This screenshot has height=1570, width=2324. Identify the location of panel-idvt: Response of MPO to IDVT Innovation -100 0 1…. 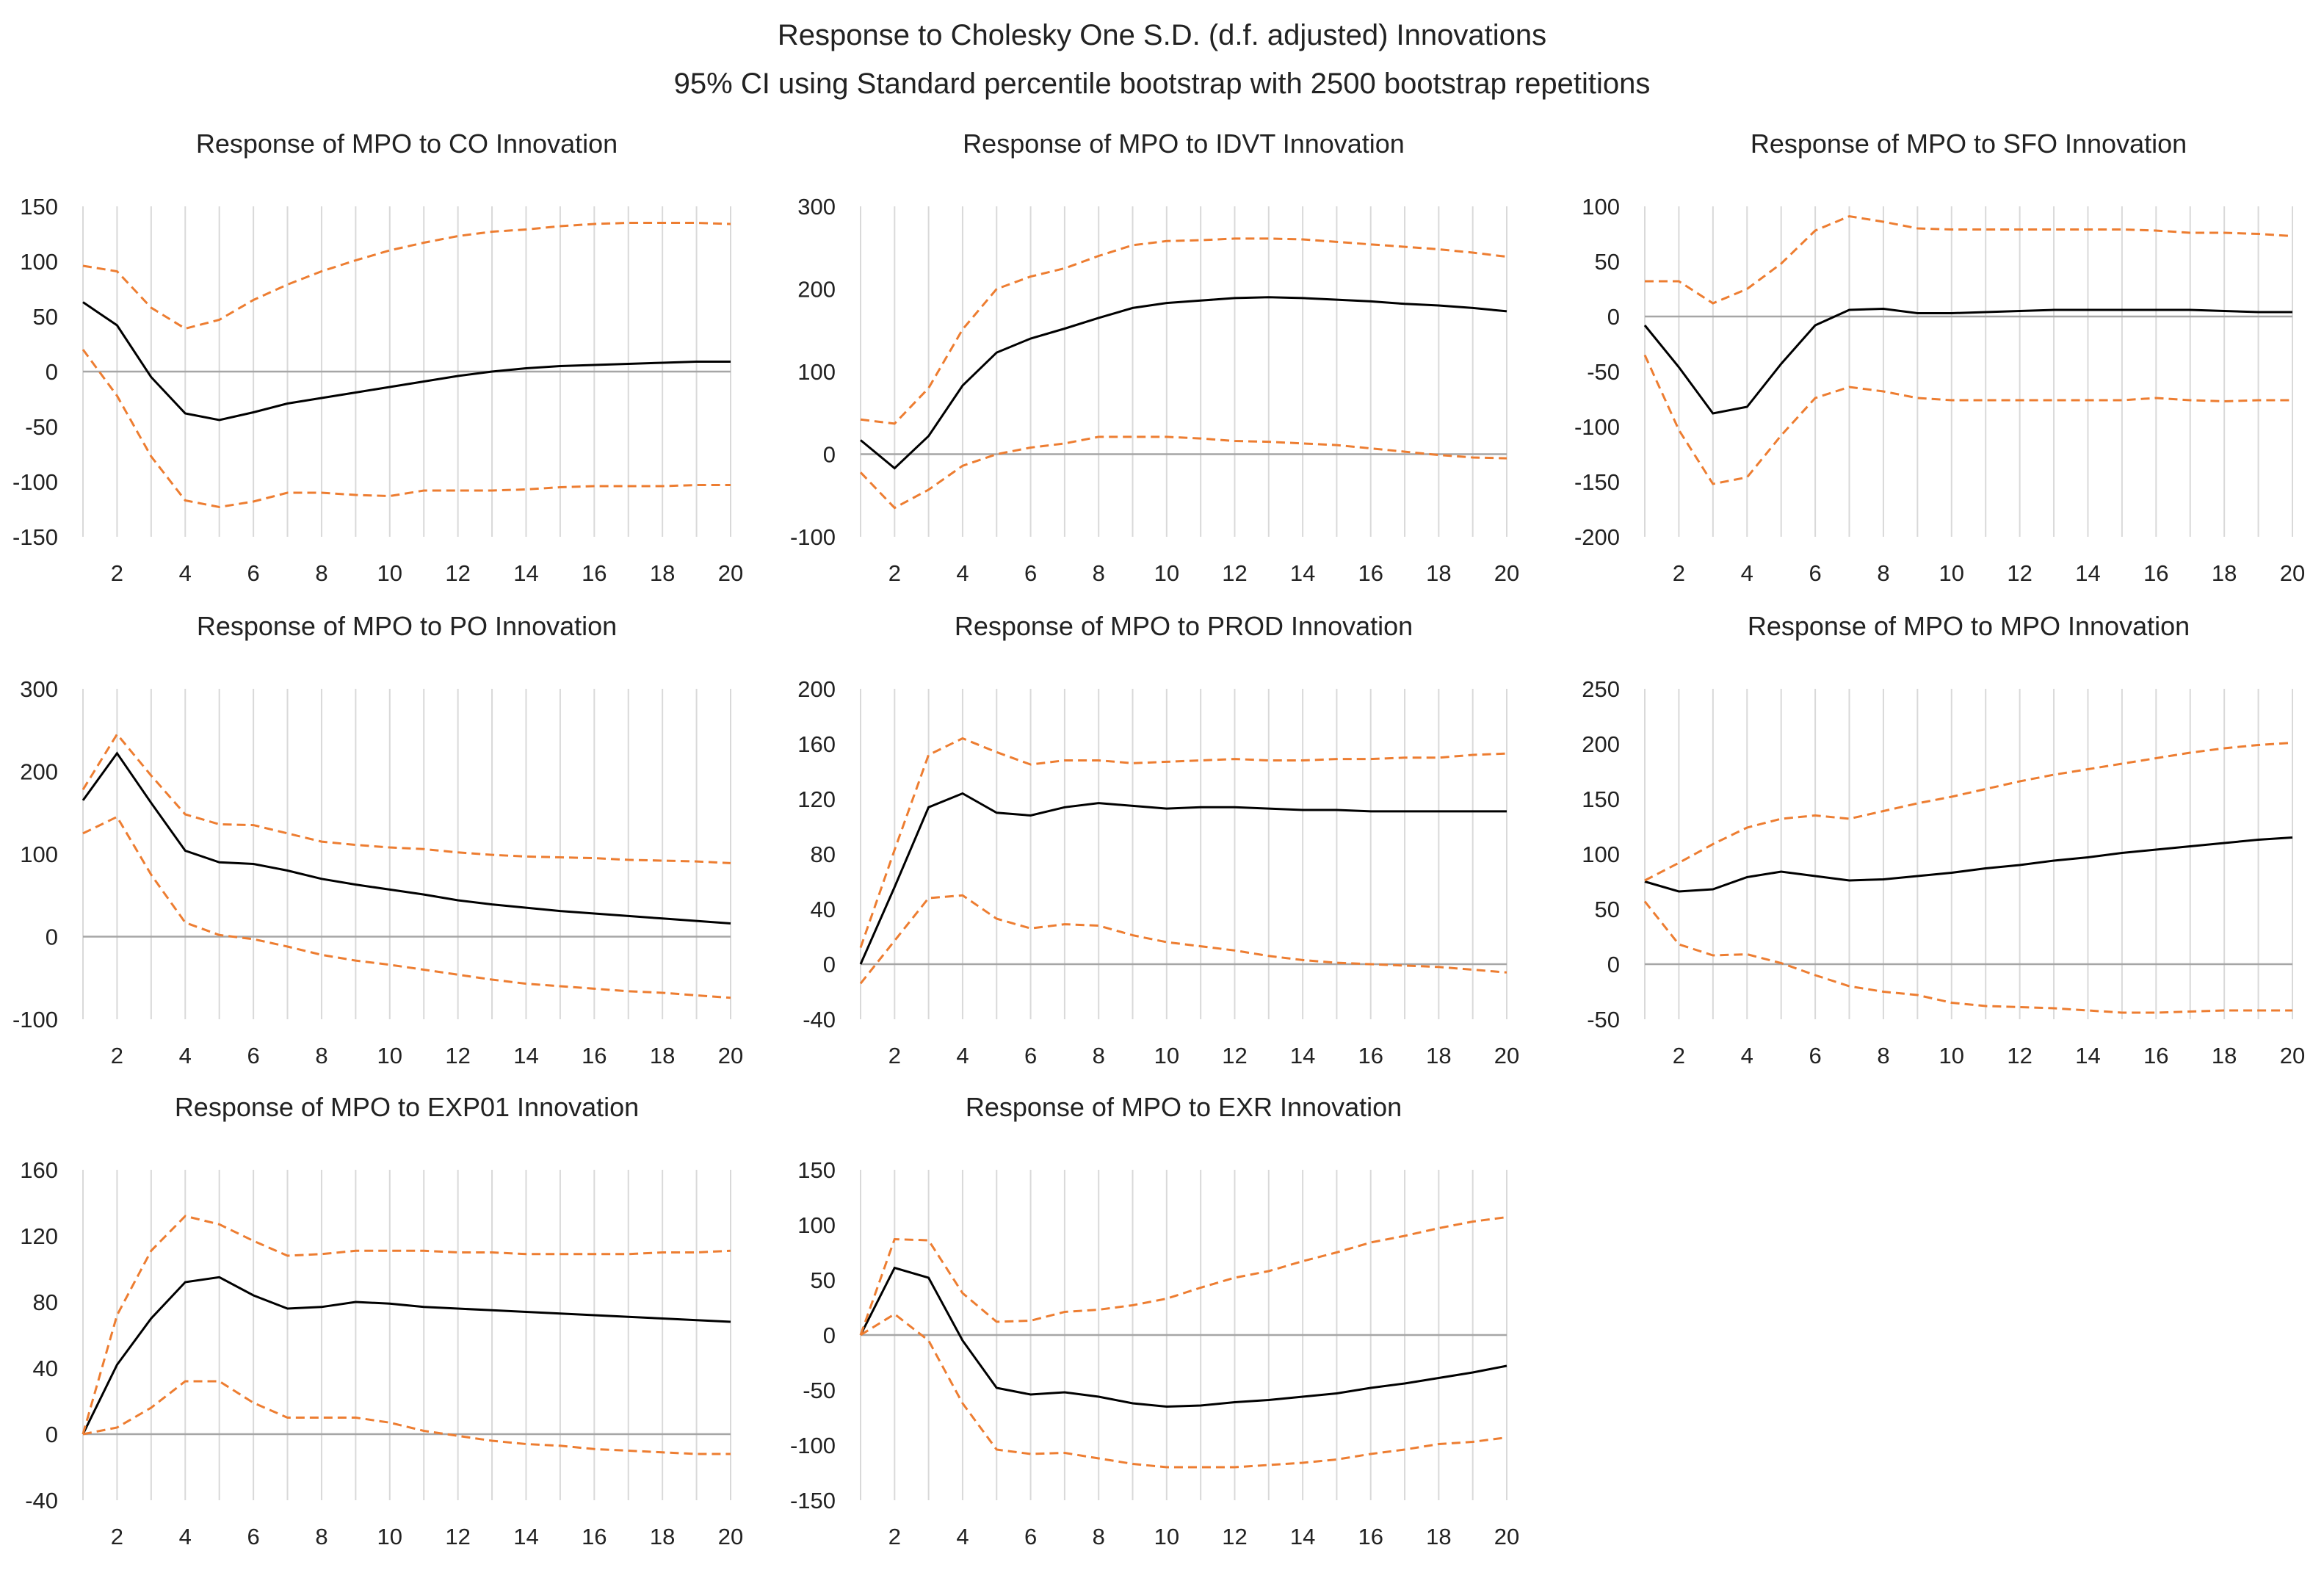
(1154, 357).